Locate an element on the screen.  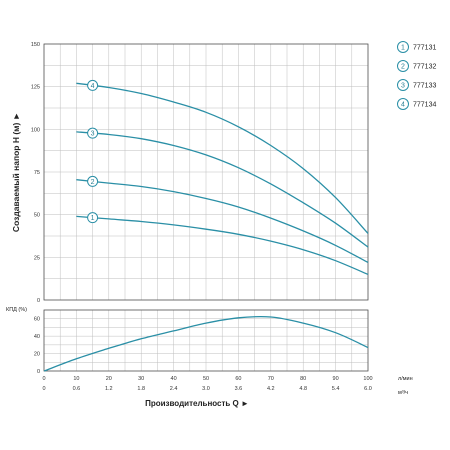
x-tick-lpm: 30 is located at coordinates (141, 379).